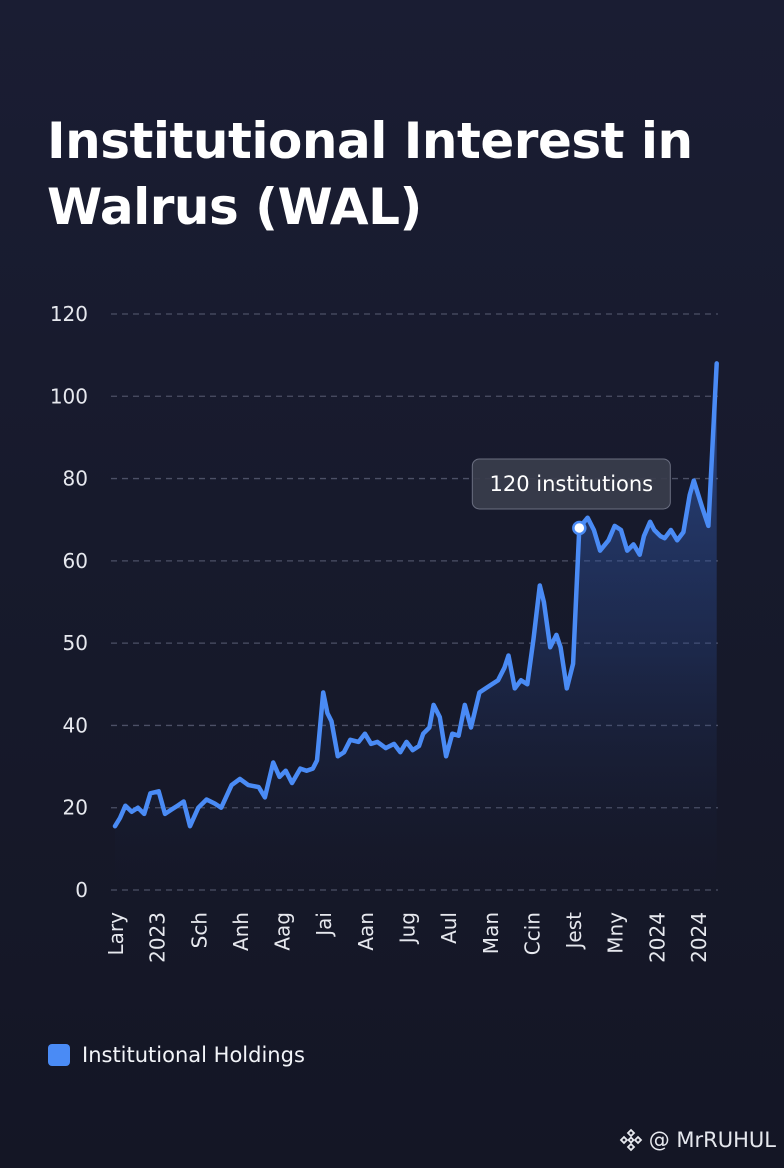  I want to click on y-tick-label: 80, so click(75, 479).